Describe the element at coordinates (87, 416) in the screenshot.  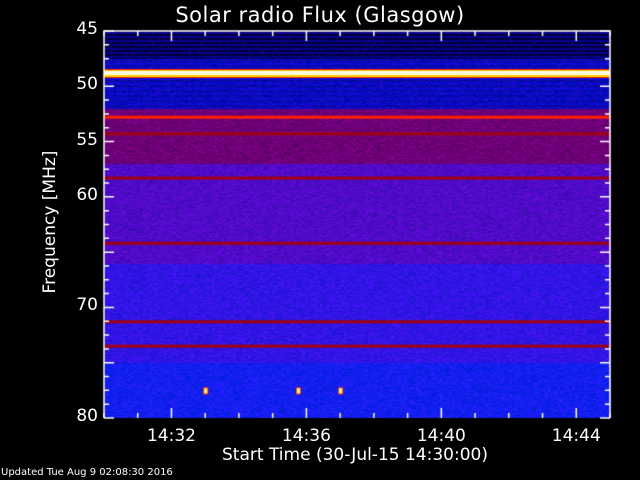
I see `y-tick-label: 80` at that location.